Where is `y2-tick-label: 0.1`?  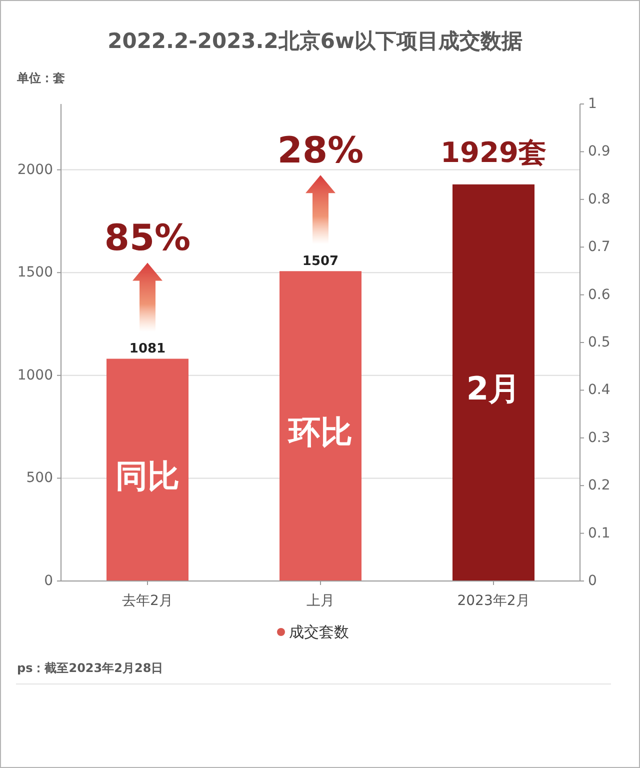 y2-tick-label: 0.1 is located at coordinates (599, 533).